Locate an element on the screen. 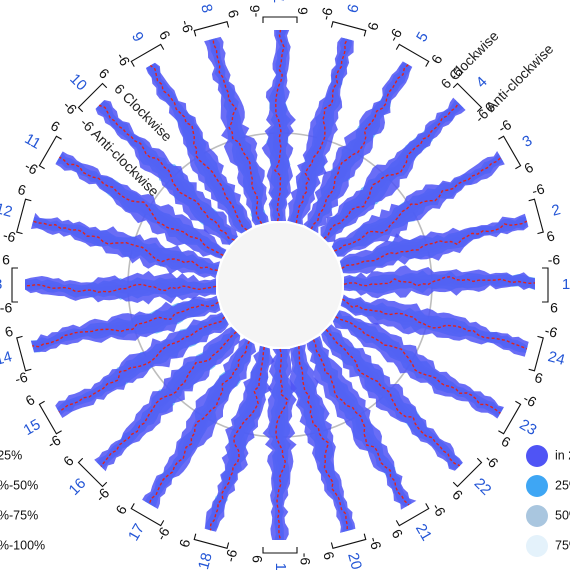 This screenshot has width=570, height=570. spoke-label-2: 2 is located at coordinates (556, 210).